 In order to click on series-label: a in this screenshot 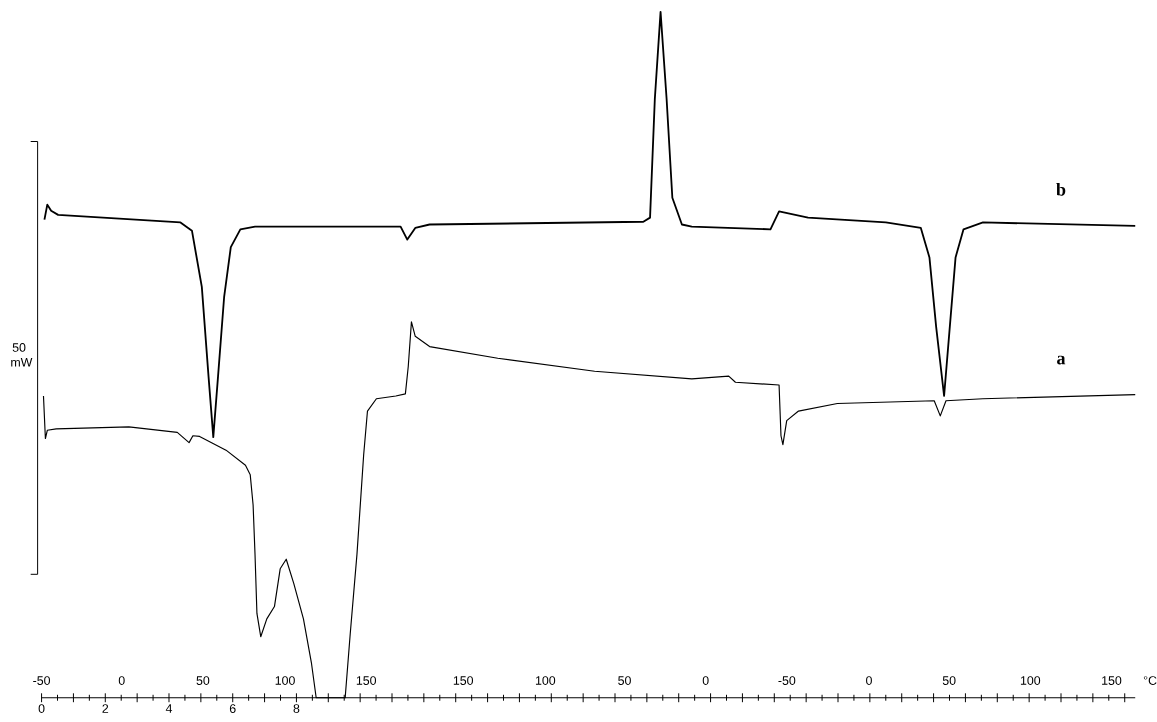, I will do `click(1061, 360)`.